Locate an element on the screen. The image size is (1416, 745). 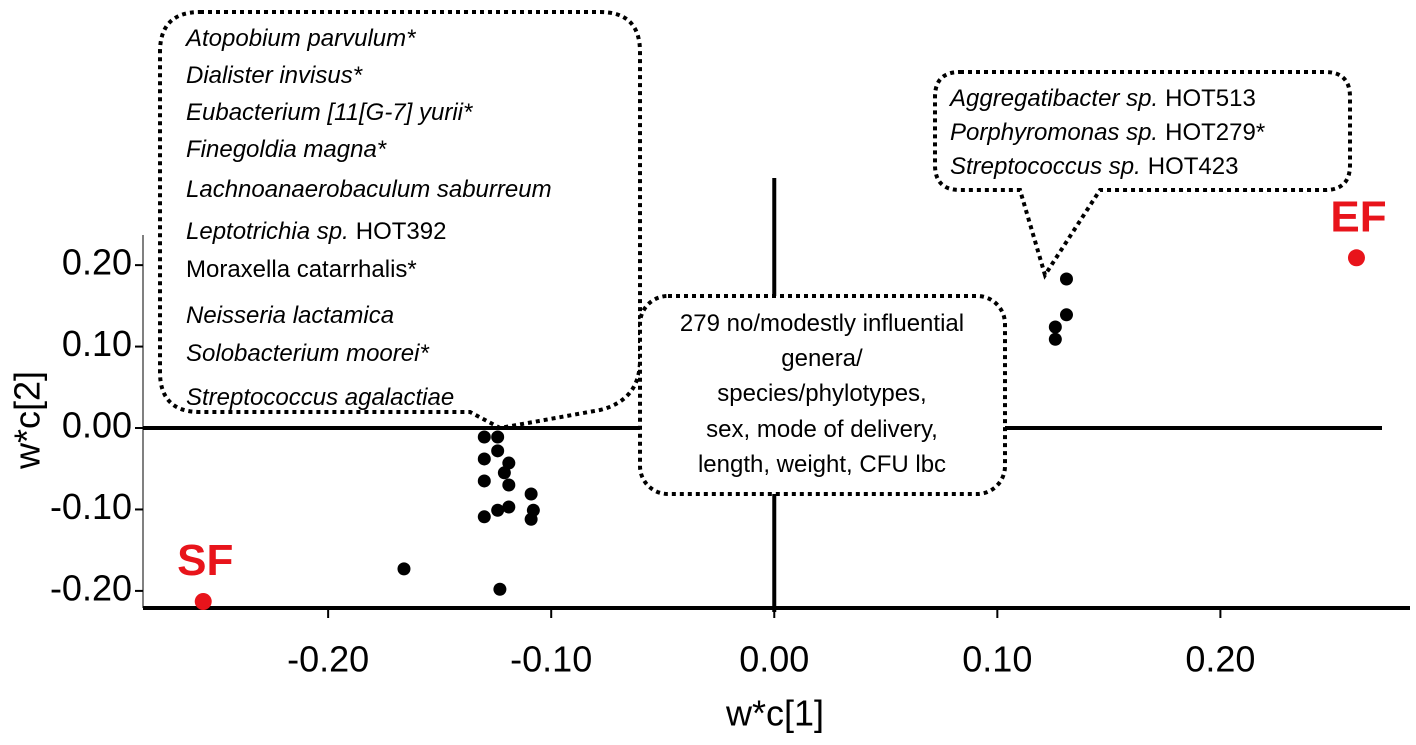
annotation-text: Atopobium parvulum* is located at coordinates (300, 38).